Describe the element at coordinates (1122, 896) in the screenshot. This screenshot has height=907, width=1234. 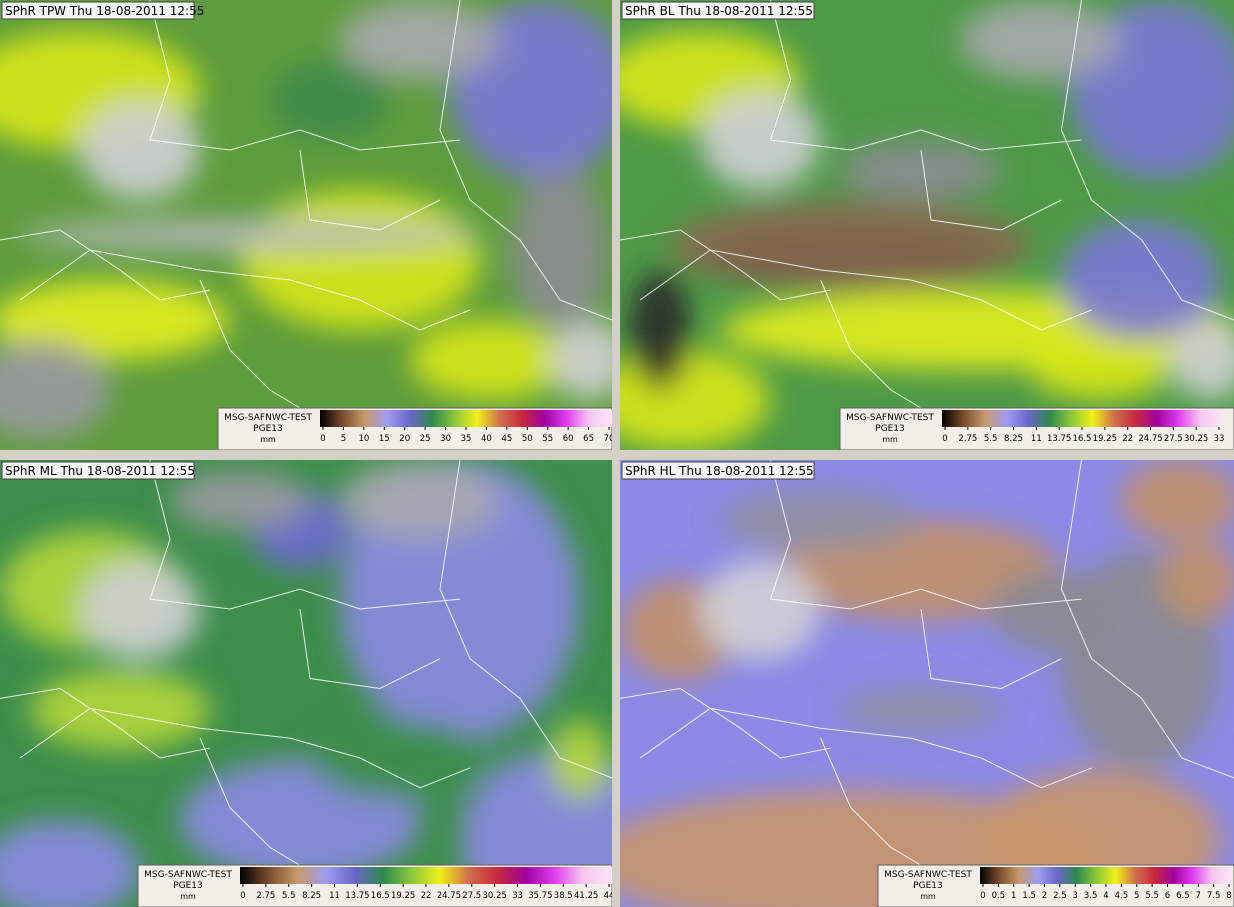
I see `colorbar-tick-label: 4.5` at that location.